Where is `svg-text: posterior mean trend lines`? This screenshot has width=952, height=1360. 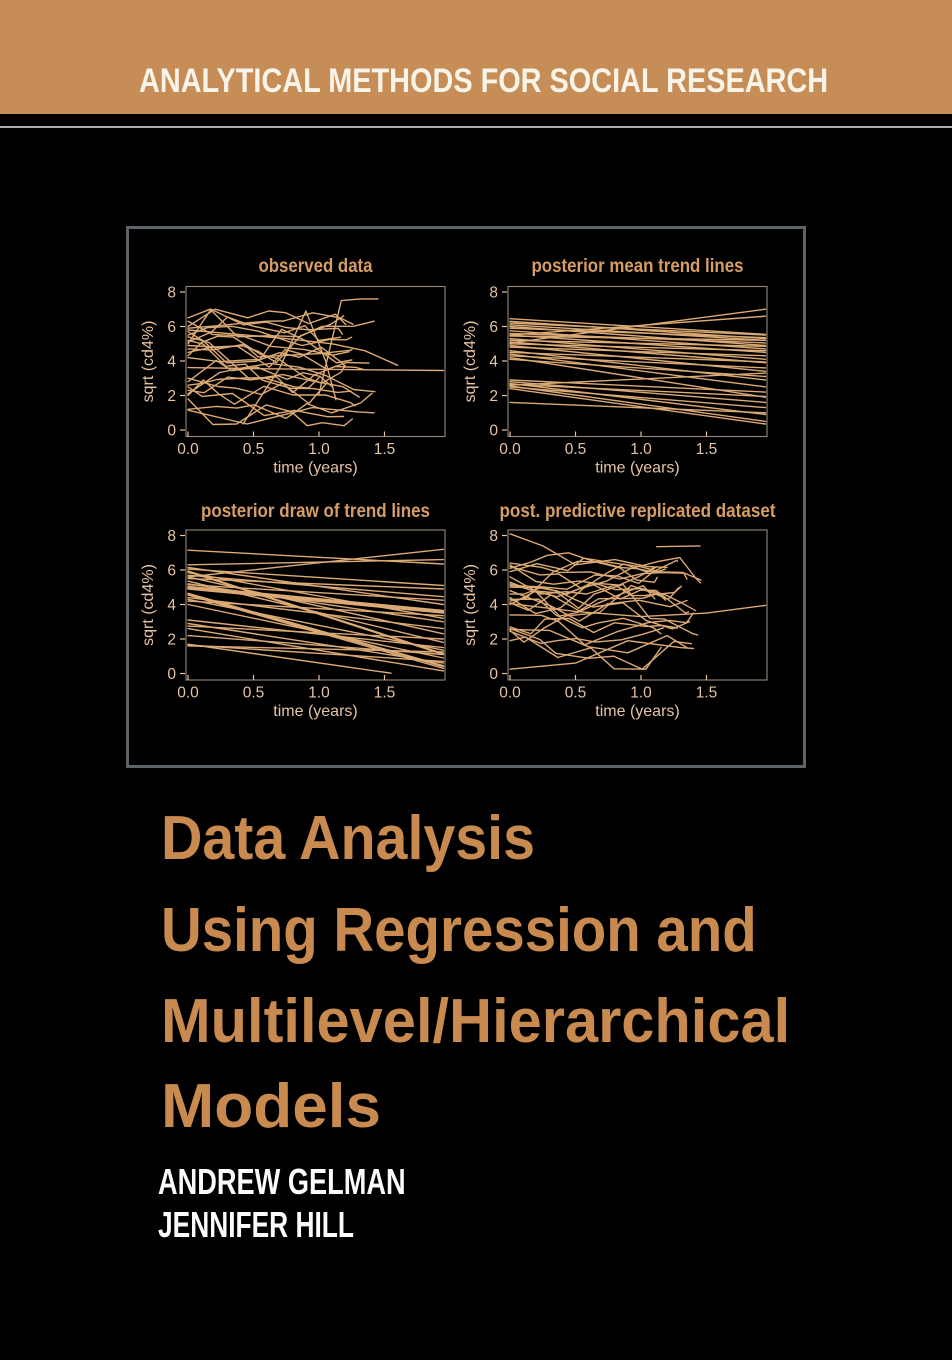
svg-text: posterior mean trend lines is located at coordinates (638, 266).